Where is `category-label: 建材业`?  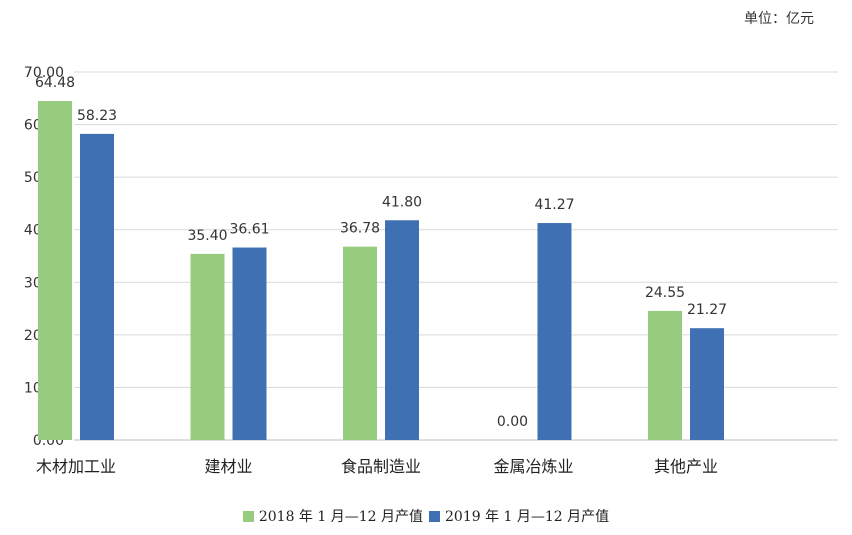
category-label: 建材业 is located at coordinates (228, 466).